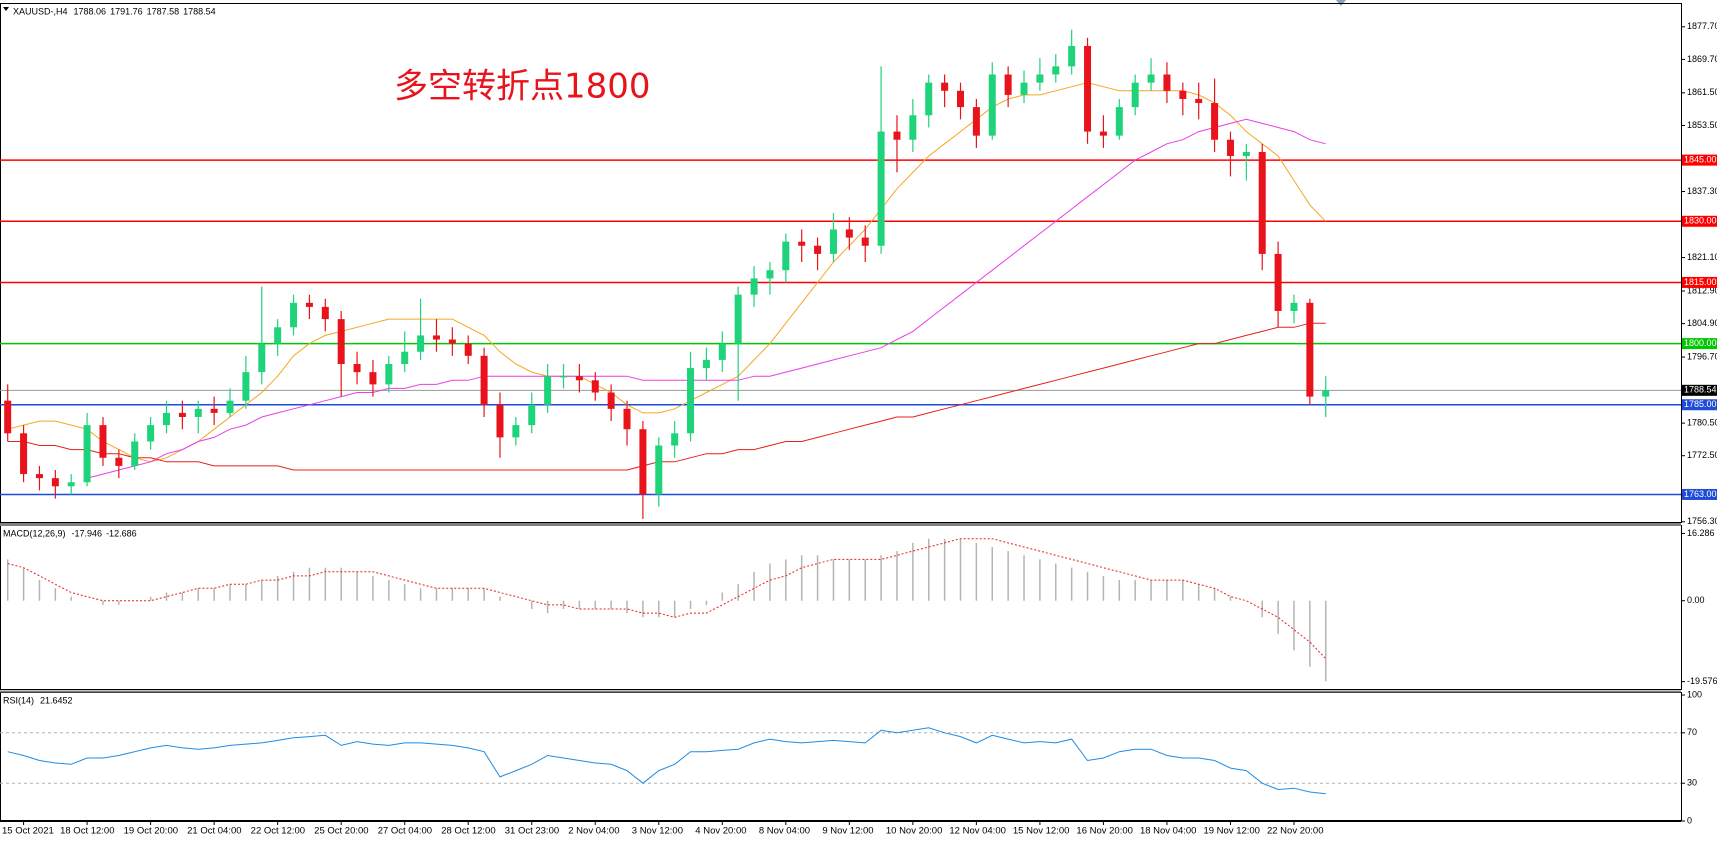 Image resolution: width=1717 pixels, height=844 pixels. I want to click on x-tick-label: 9 Nov 12:00, so click(847, 831).